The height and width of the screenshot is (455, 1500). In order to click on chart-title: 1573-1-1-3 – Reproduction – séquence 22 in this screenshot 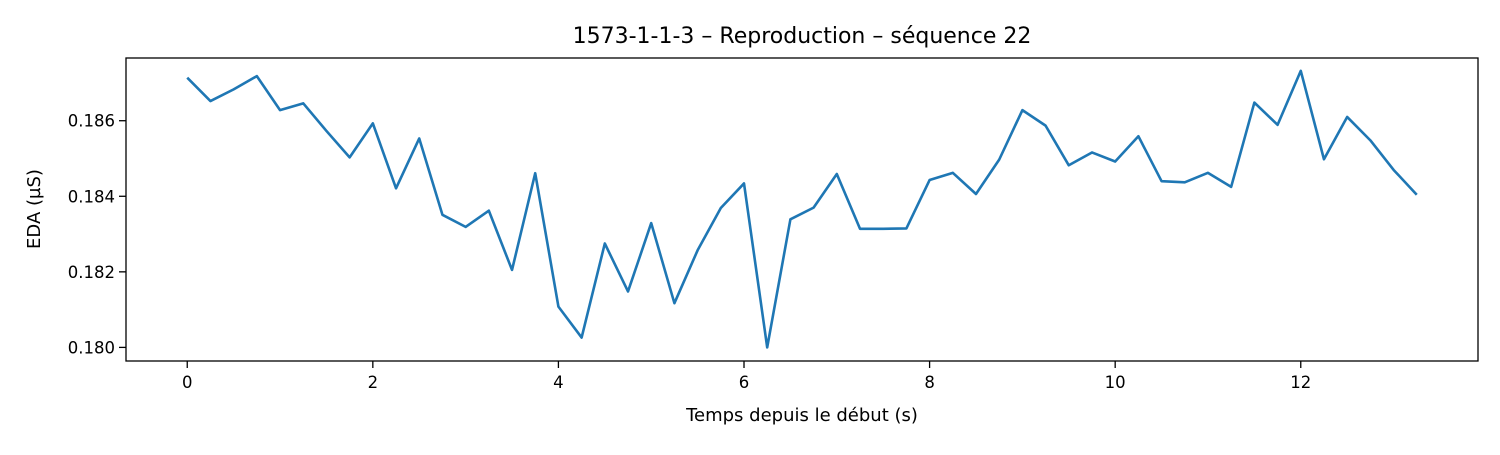, I will do `click(802, 36)`.